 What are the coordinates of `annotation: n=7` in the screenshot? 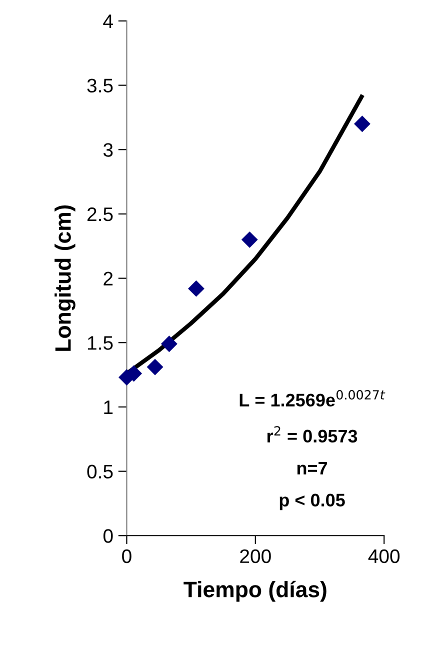 It's located at (312, 468).